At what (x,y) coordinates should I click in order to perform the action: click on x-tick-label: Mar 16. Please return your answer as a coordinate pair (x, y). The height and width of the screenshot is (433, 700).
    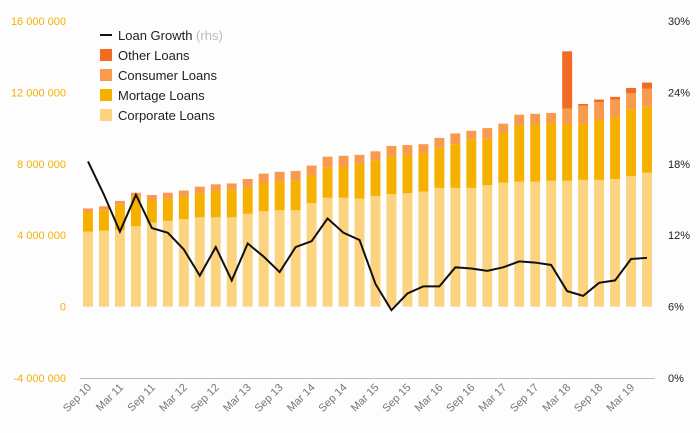
    Looking at the image, I should click on (429, 398).